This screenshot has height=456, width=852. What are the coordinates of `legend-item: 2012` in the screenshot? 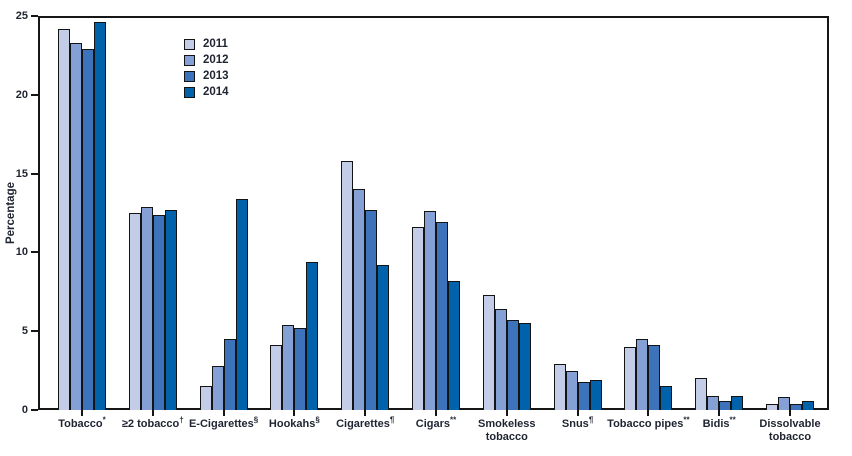 It's located at (206, 60).